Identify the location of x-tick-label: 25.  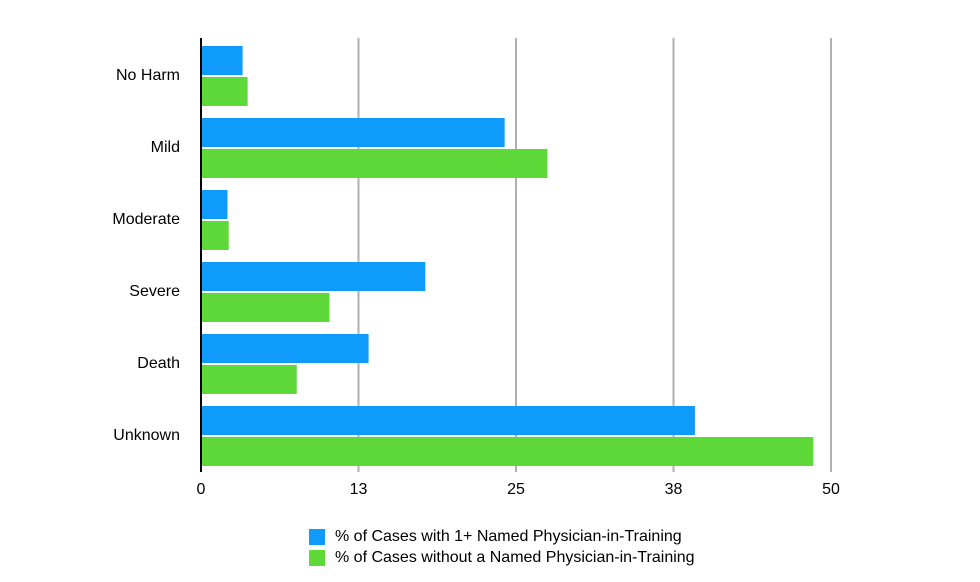
(516, 489).